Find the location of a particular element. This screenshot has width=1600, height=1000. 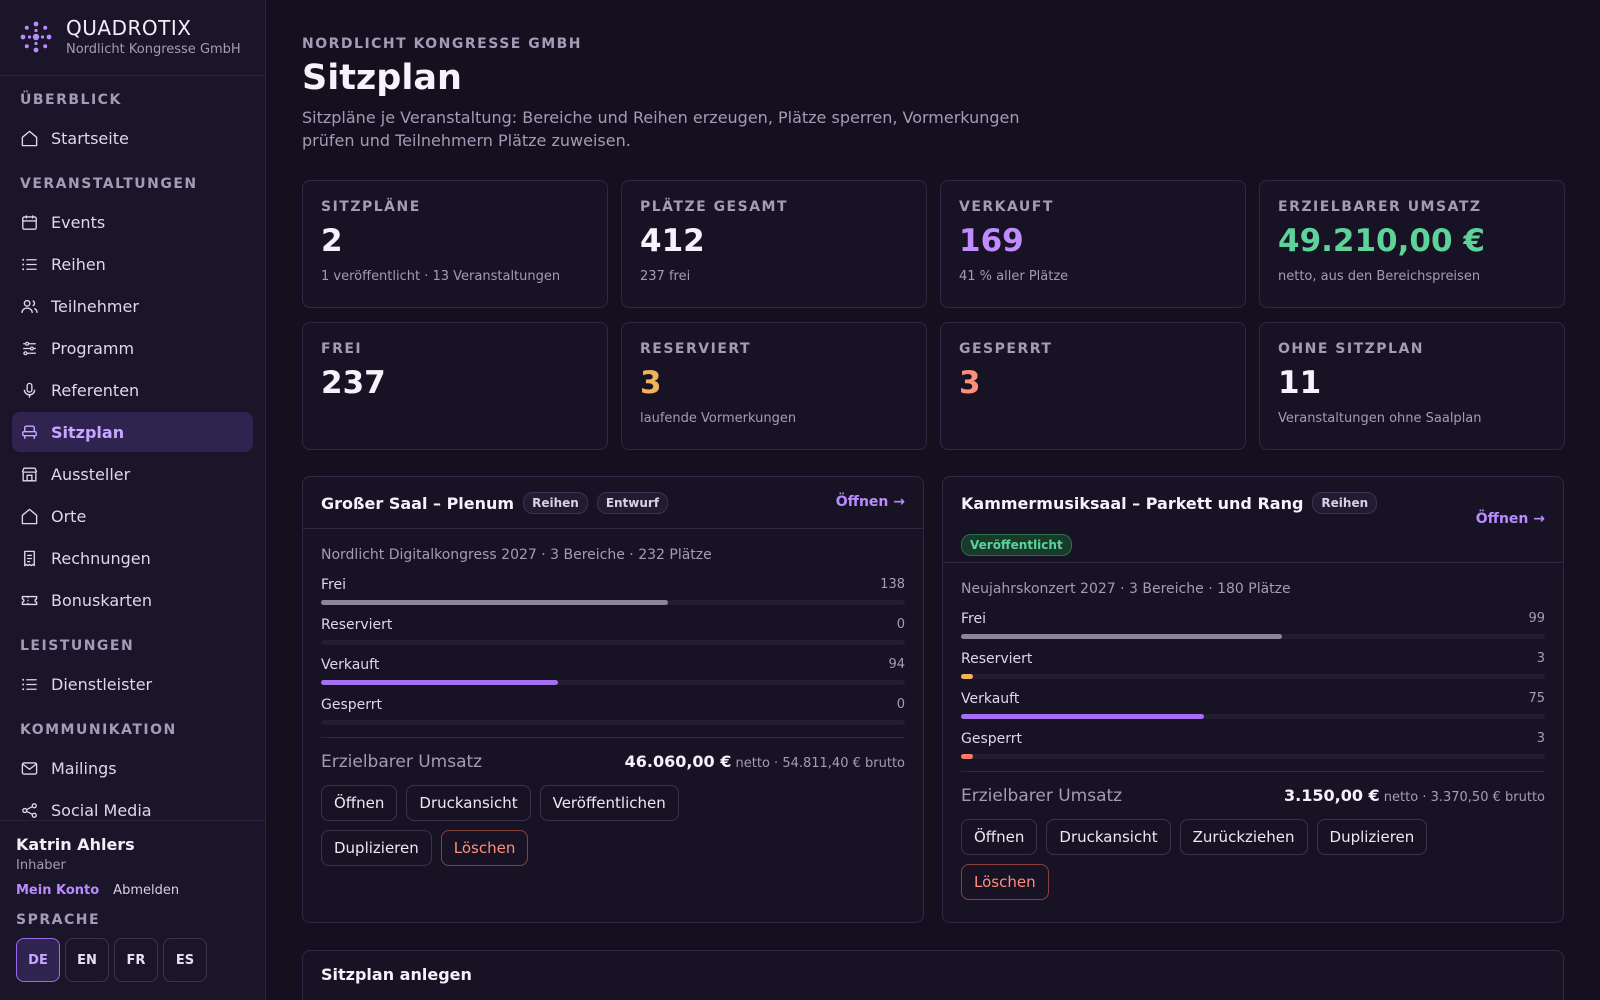

microphone-icon is located at coordinates (29, 390).